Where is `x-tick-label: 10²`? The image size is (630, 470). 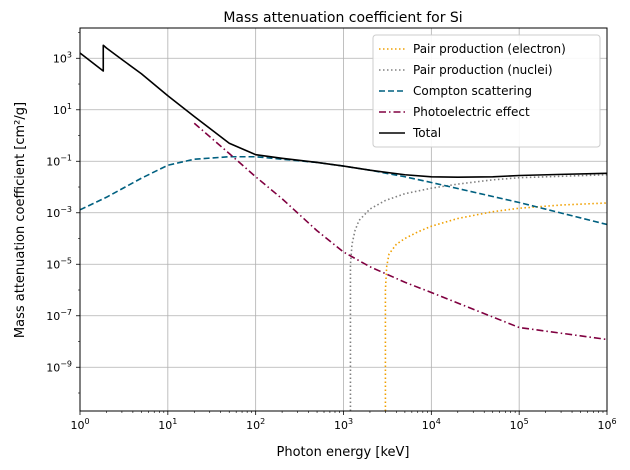 x-tick-label: 10² is located at coordinates (255, 424).